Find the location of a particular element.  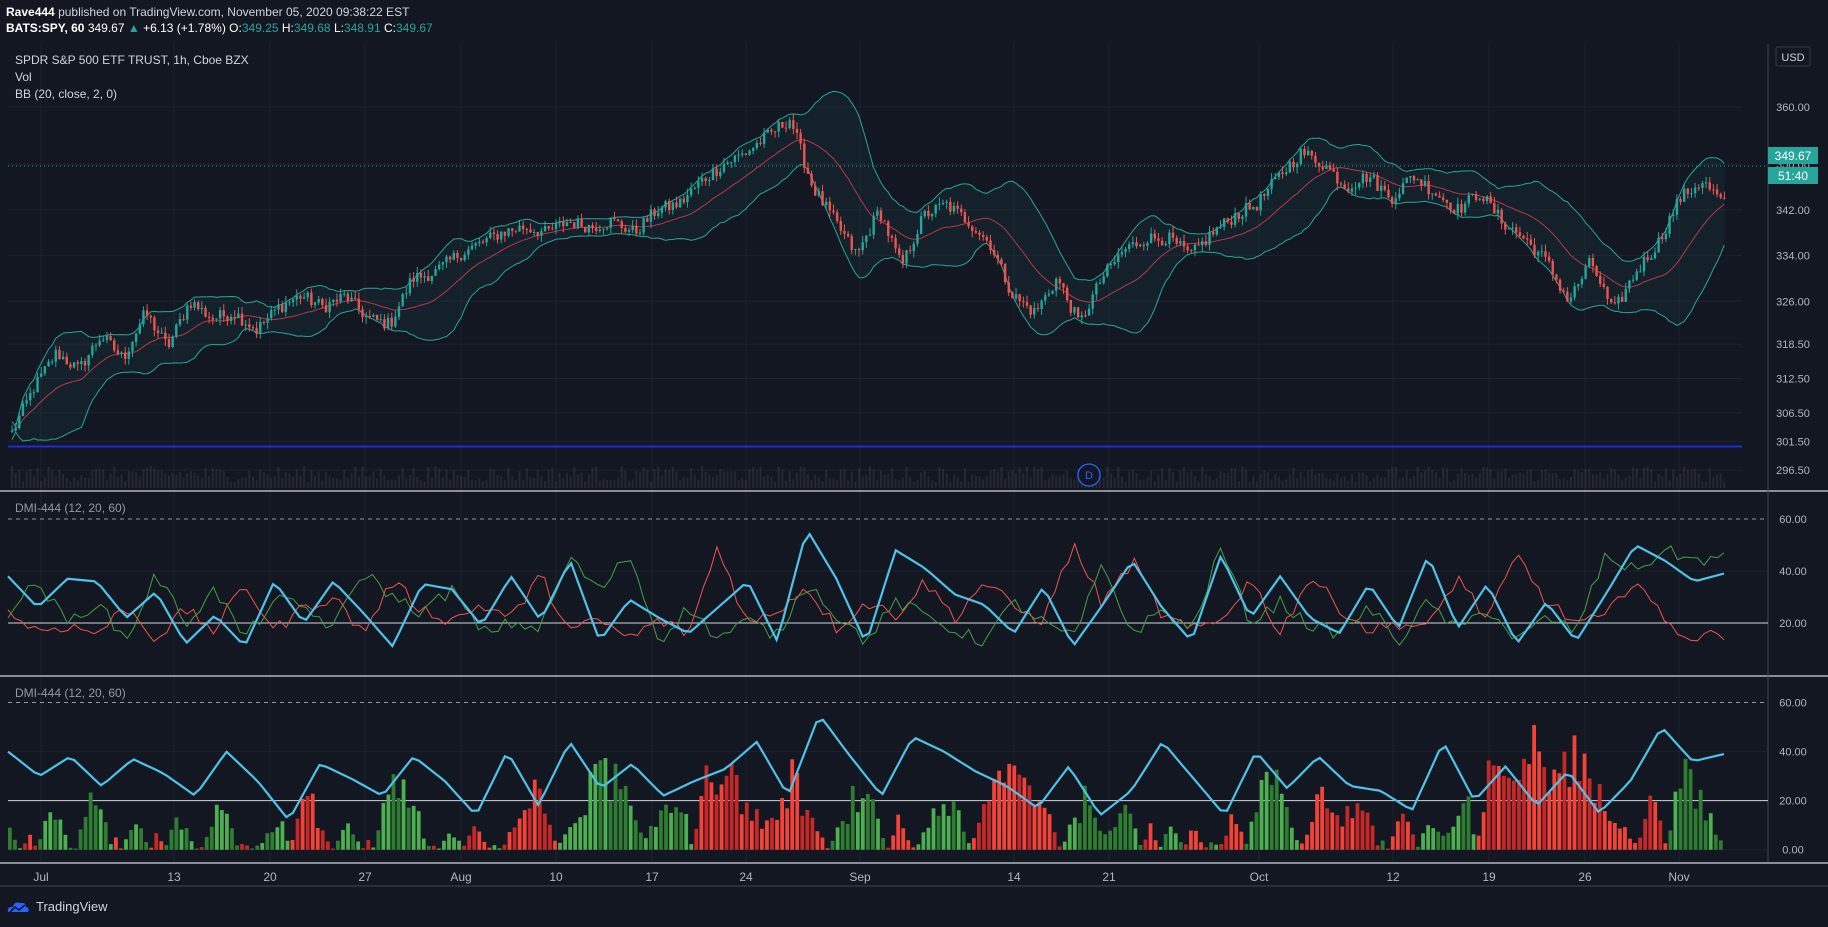

dmi-legend-1: DMI-444 (12, 20, 60) is located at coordinates (70, 508).